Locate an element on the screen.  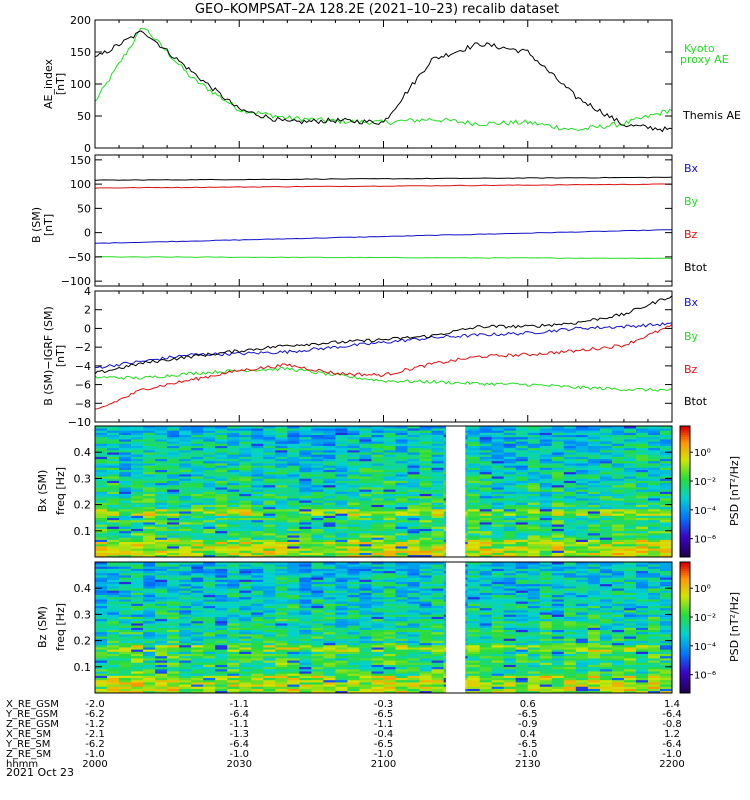
y-tick-label: 0.4 is located at coordinates (83, 452).